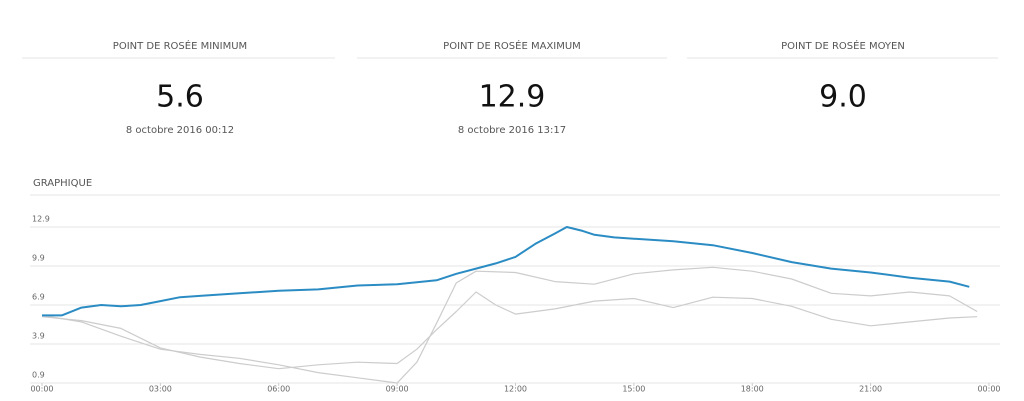 The image size is (1024, 401). I want to click on y-tick-label: 0.9, so click(38, 375).